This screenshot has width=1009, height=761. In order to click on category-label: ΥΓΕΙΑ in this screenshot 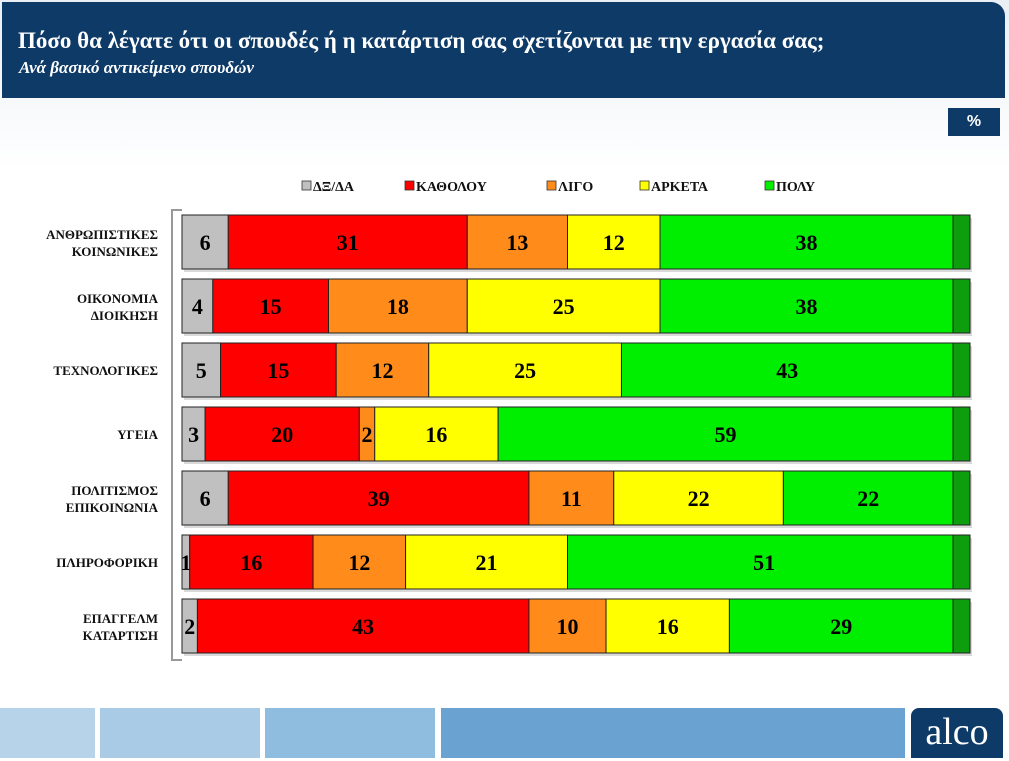, I will do `click(137, 434)`.